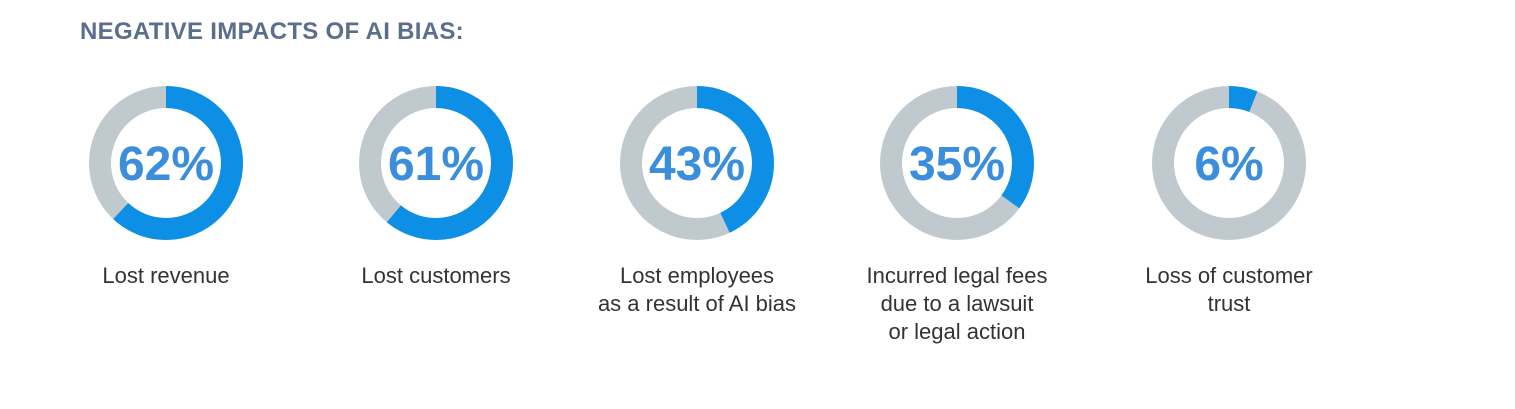 This screenshot has height=409, width=1515. I want to click on donut-value-label-2: 43%, so click(697, 164).